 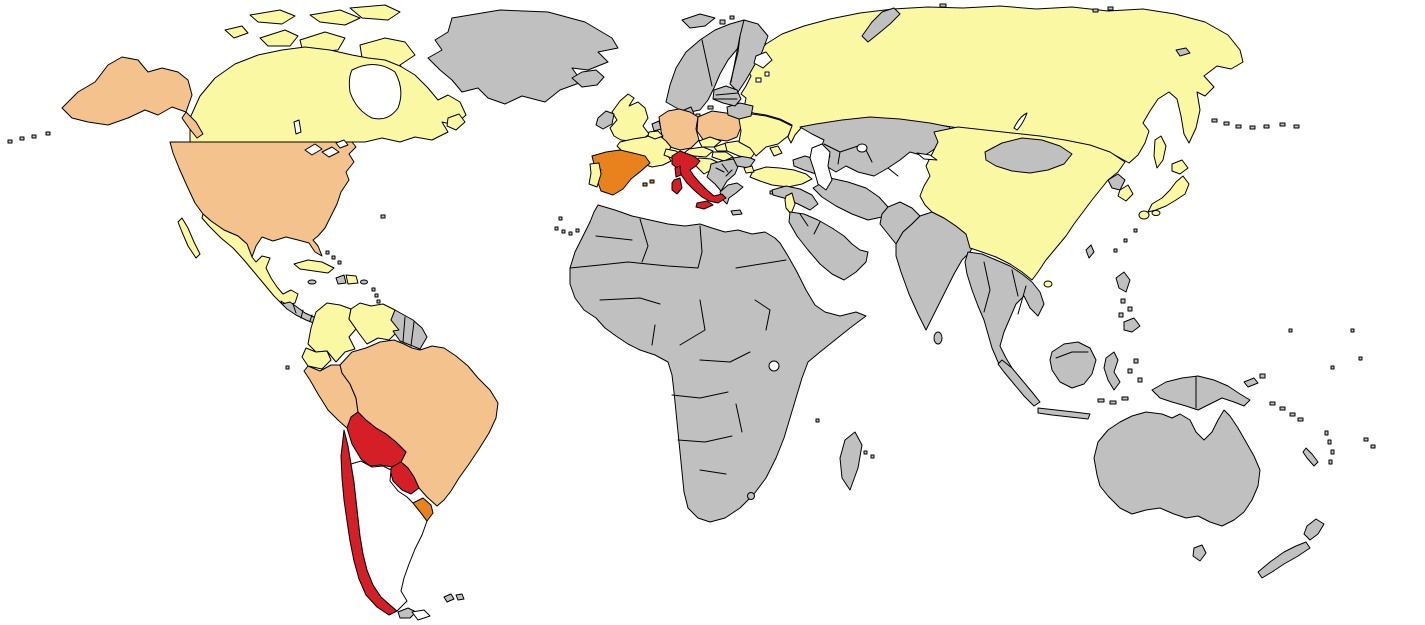 What do you see at coordinates (727, 96) in the screenshot?
I see `country-baltic-states` at bounding box center [727, 96].